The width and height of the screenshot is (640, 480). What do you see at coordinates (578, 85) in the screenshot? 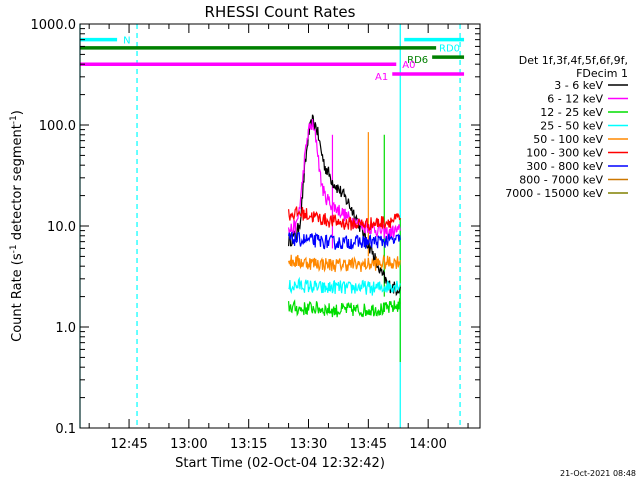
I see `legend-label: 3 - 6 keV` at bounding box center [578, 85].